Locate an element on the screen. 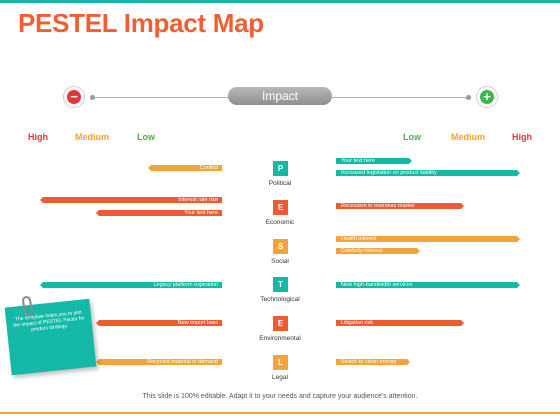 The height and width of the screenshot is (420, 560). scale-left-low: Low is located at coordinates (146, 137).